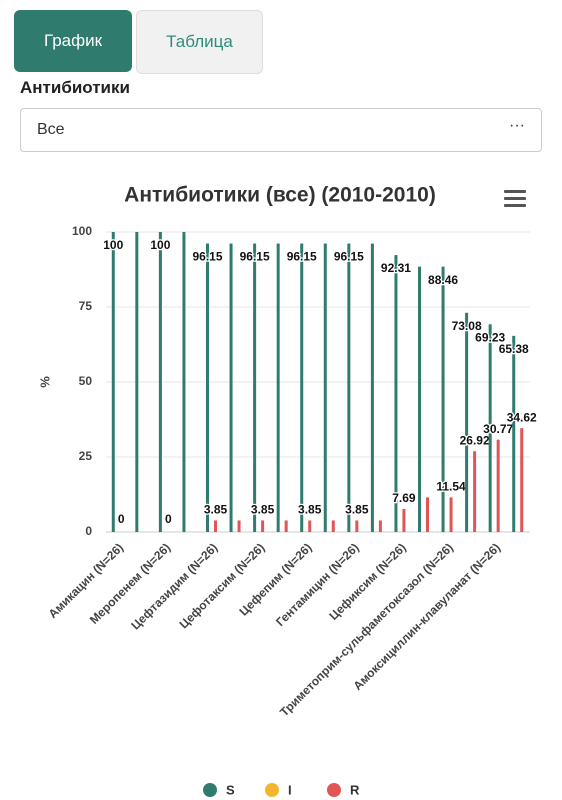  I want to click on data-label: 7.69, so click(404, 498).